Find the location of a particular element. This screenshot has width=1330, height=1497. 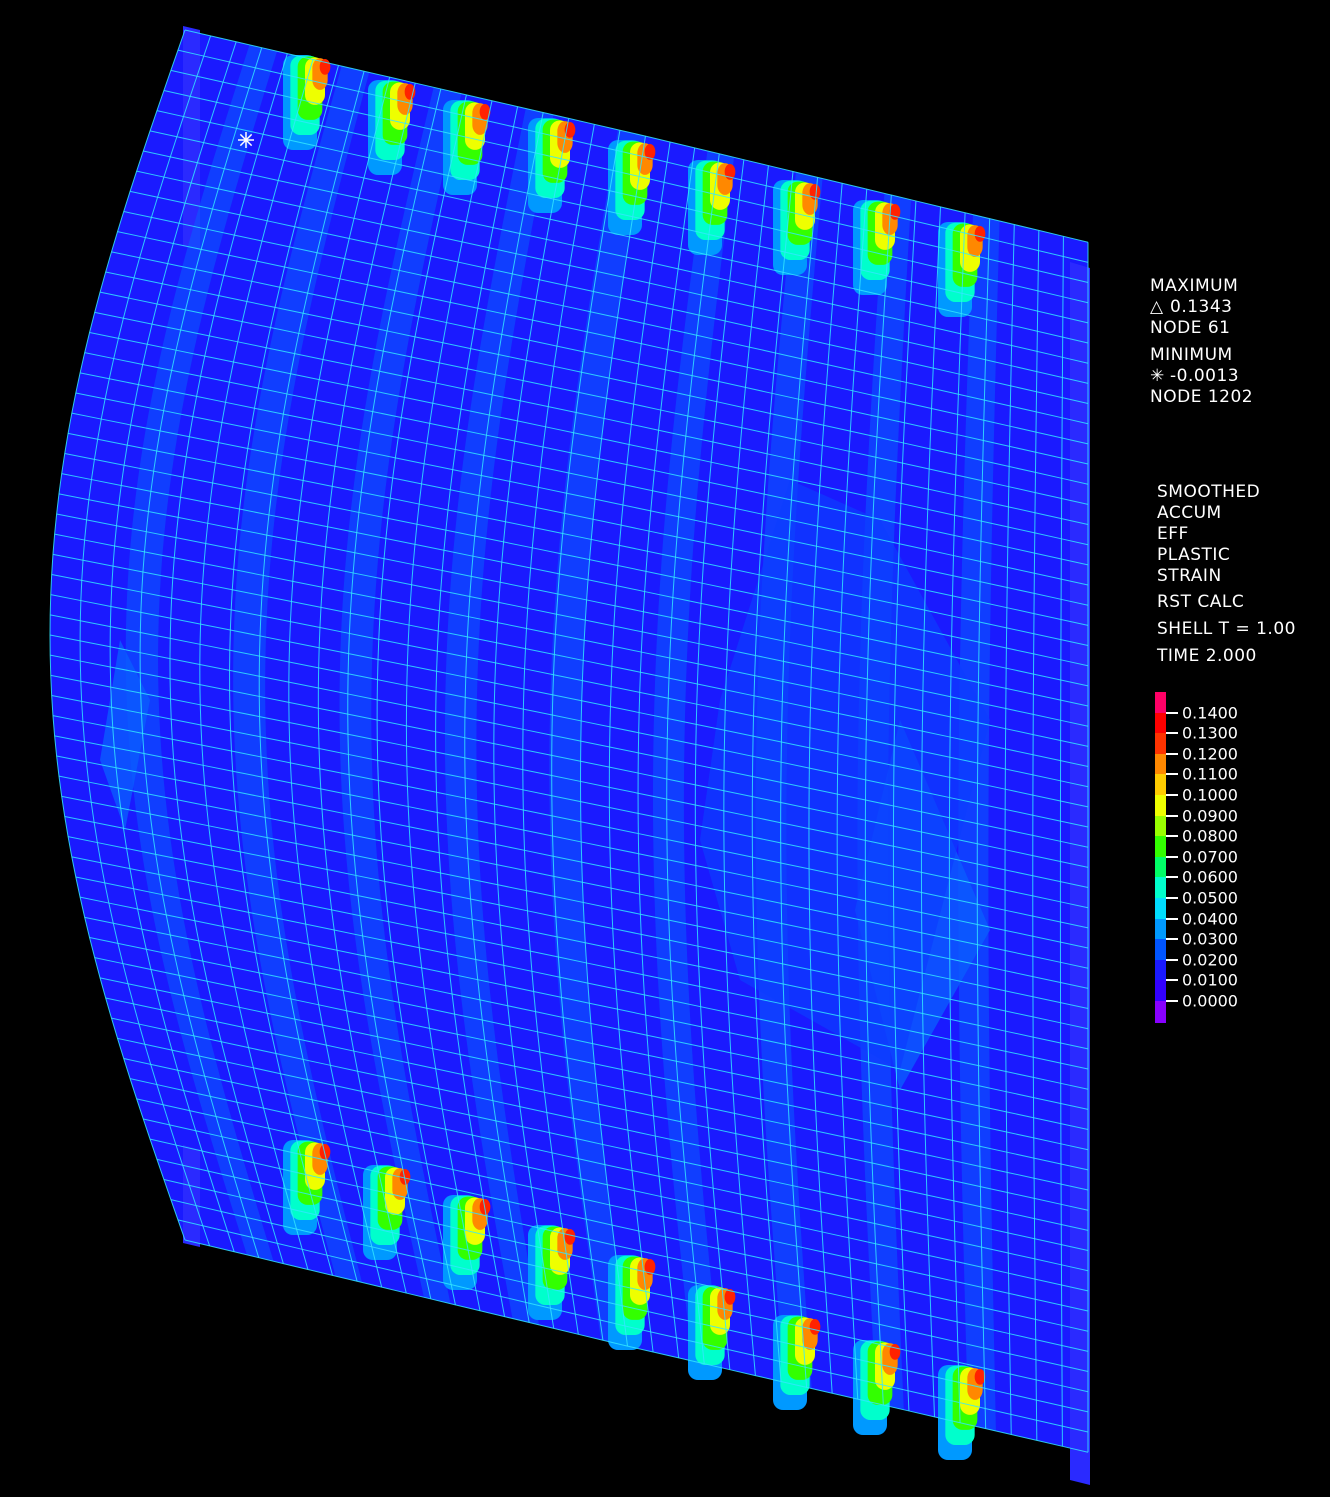

legend-label: 0.0800 is located at coordinates (1210, 836).